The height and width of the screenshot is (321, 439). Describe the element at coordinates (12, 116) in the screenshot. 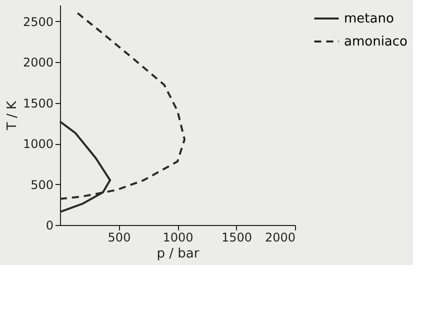

I see `y-axis-title: T / K` at that location.